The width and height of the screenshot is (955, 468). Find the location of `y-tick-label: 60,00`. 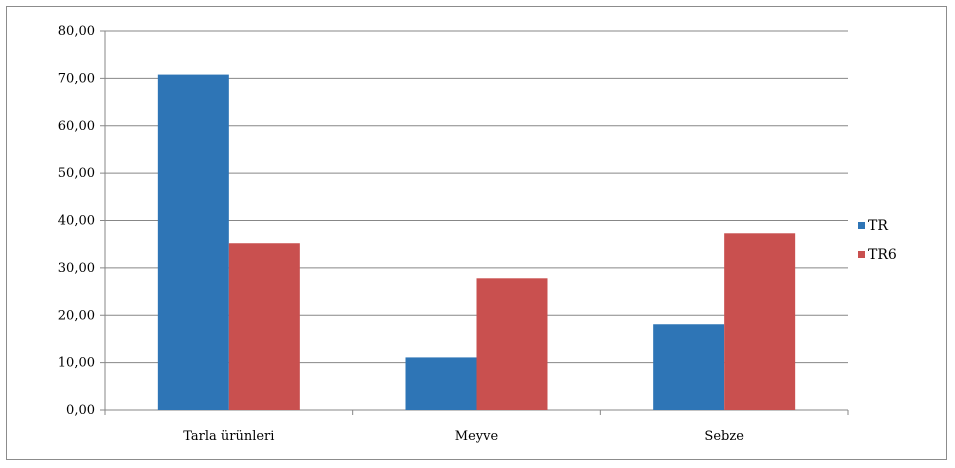

y-tick-label: 60,00 is located at coordinates (76, 126).